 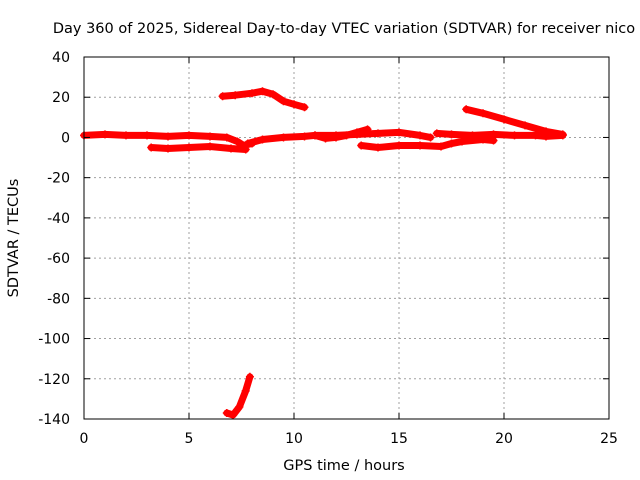 I want to click on y-tick-label: -40, so click(x=58, y=219).